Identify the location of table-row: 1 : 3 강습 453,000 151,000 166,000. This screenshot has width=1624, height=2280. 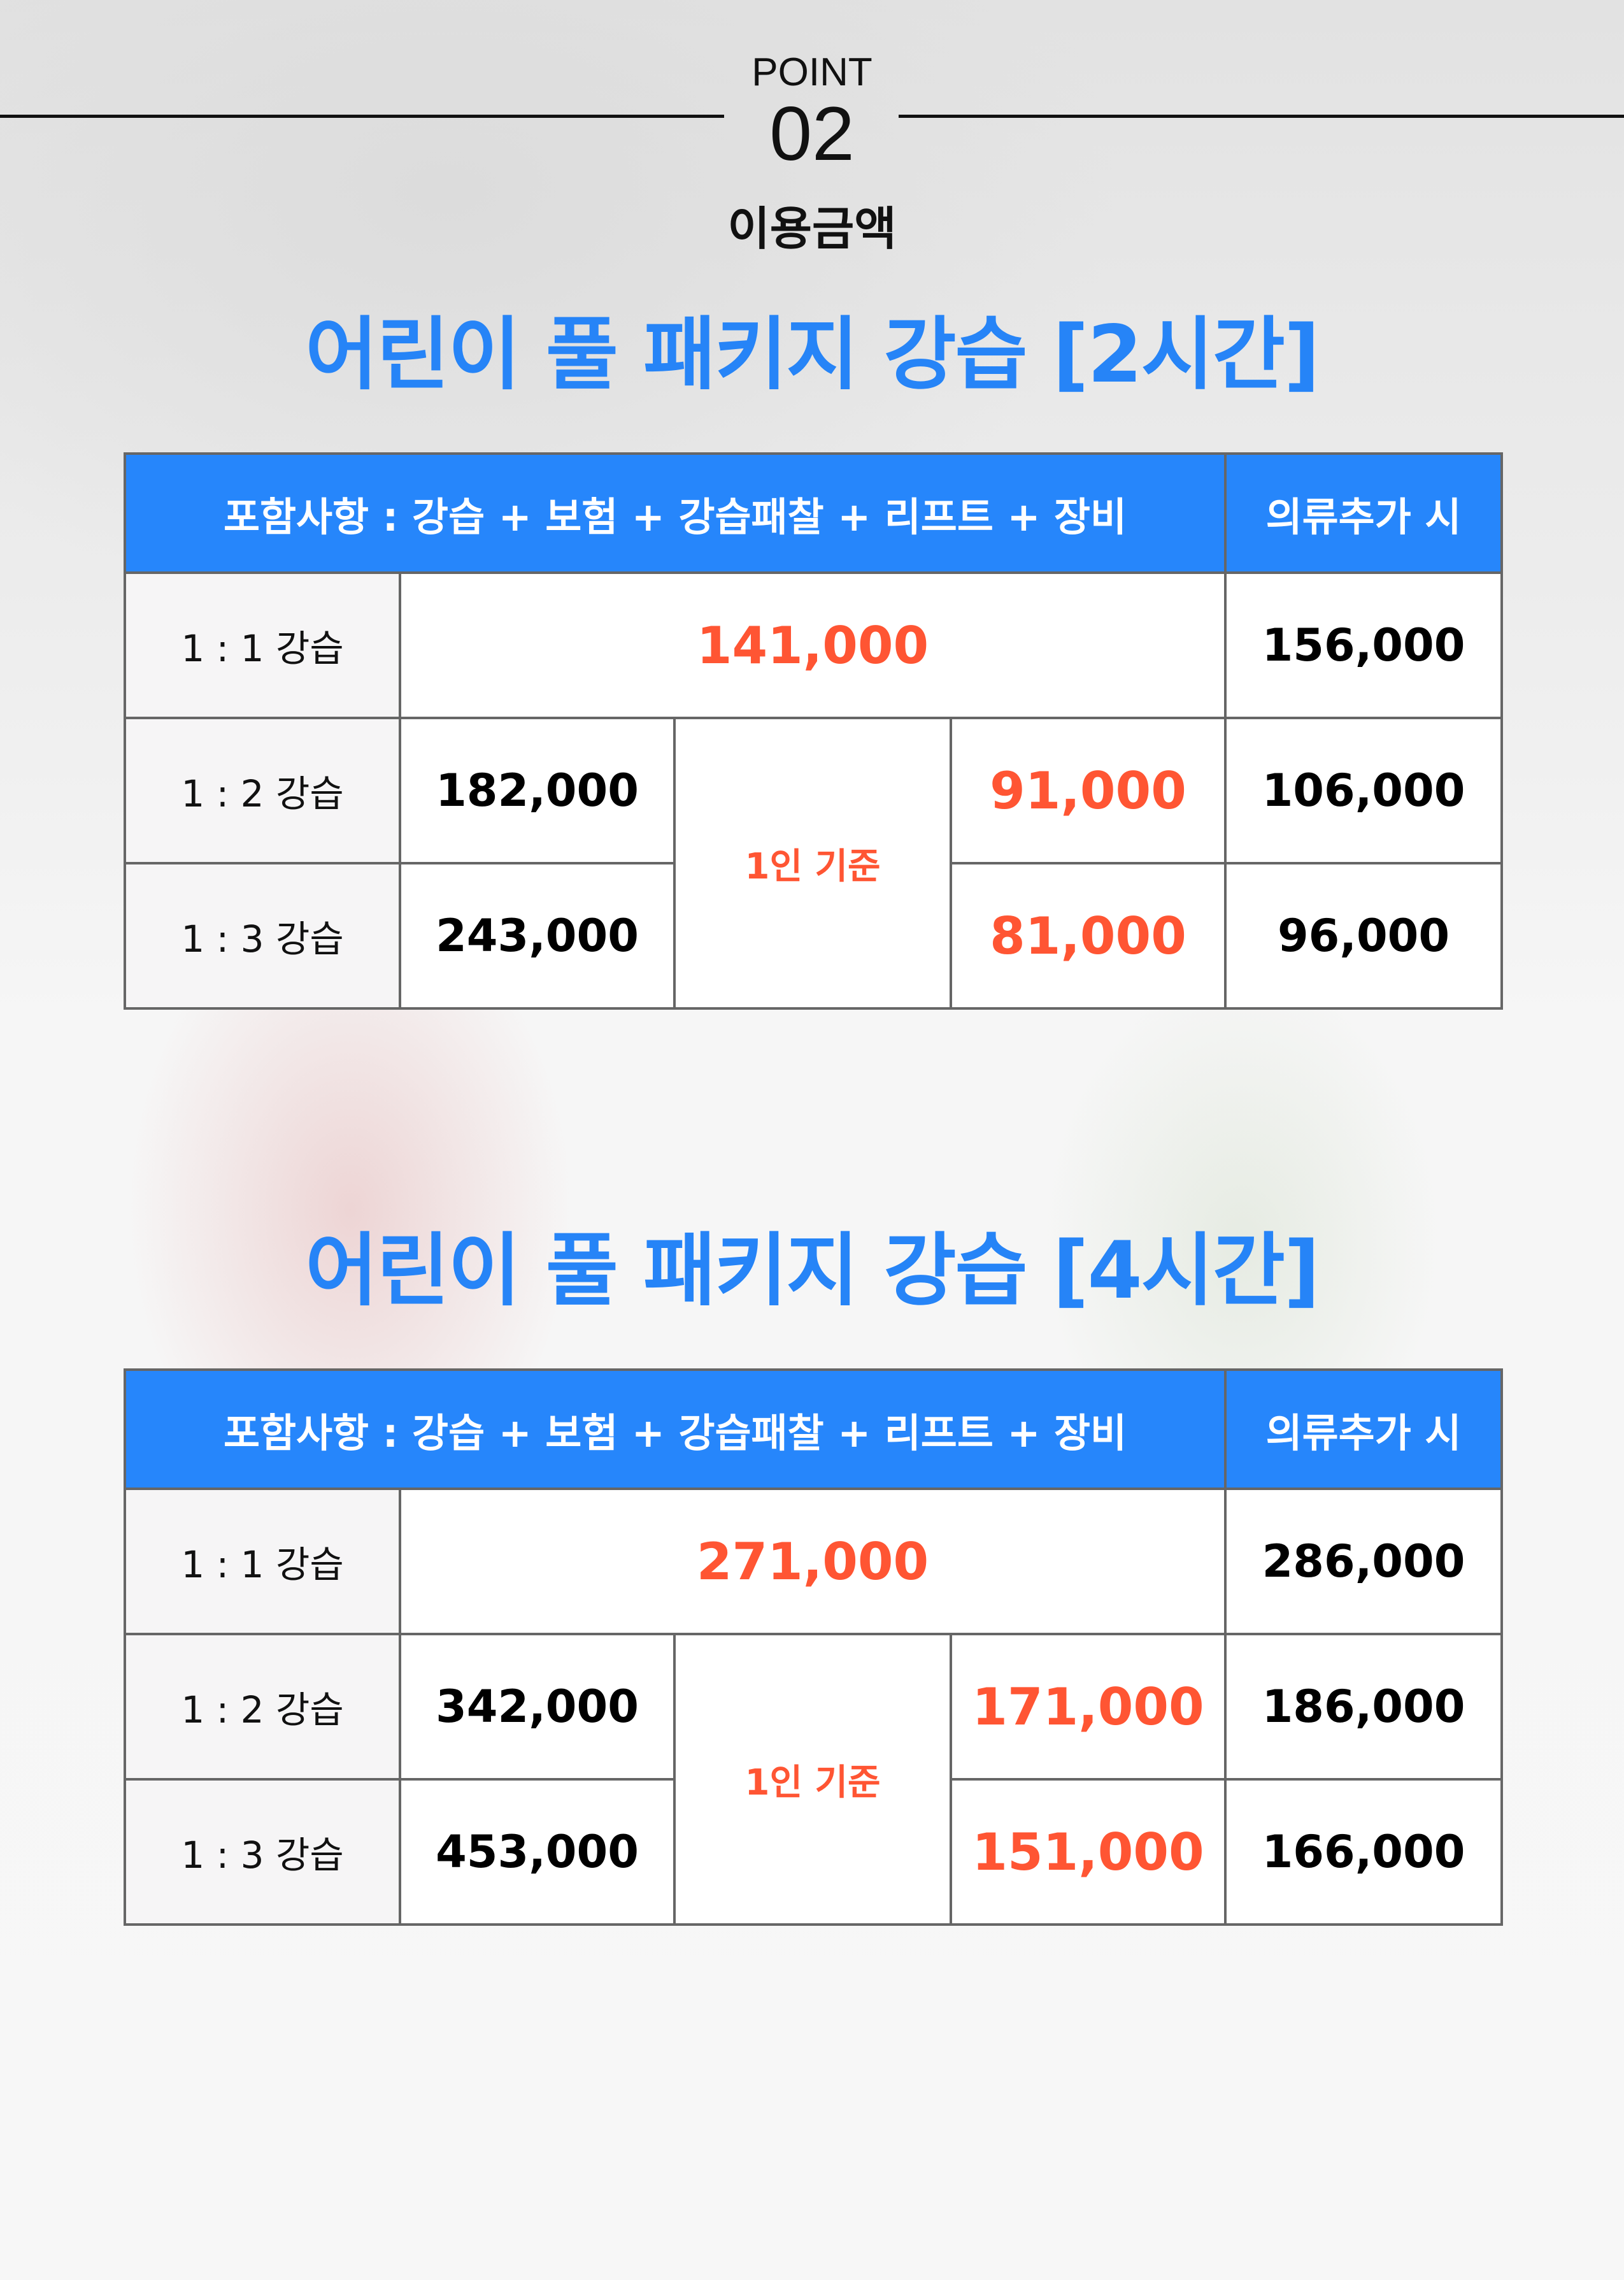
(813, 1852).